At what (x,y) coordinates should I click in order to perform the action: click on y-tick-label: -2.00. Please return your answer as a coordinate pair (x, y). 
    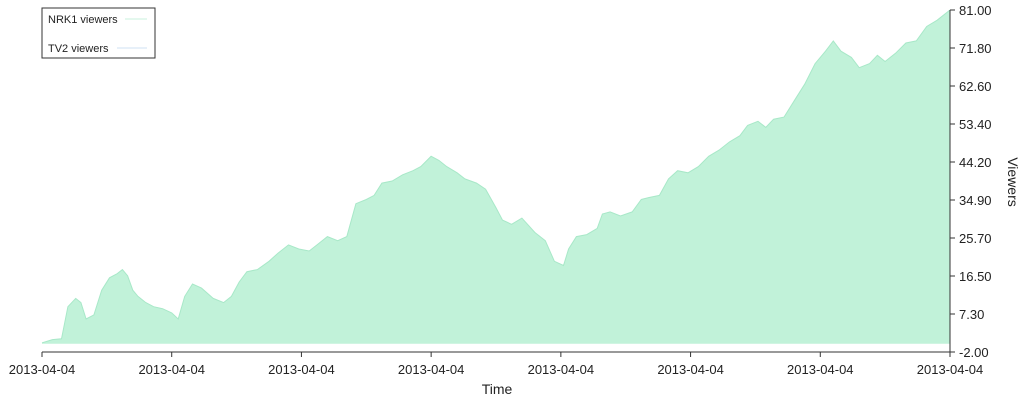
    Looking at the image, I should click on (974, 352).